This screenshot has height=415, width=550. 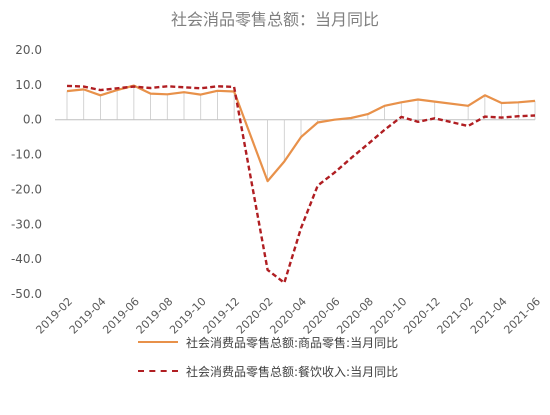 I want to click on y-tick-label: -50.0, so click(x=26, y=294).